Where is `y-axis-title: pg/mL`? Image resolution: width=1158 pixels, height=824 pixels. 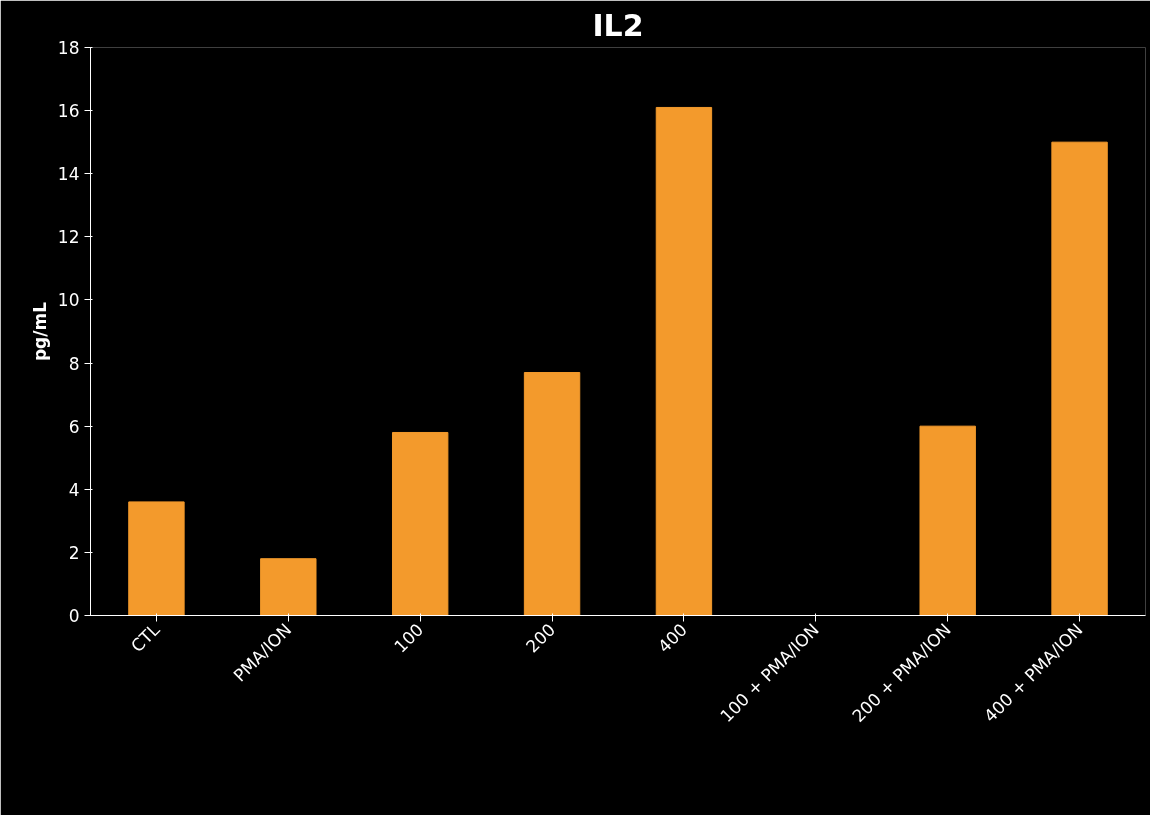
y-axis-title: pg/mL is located at coordinates (39, 331).